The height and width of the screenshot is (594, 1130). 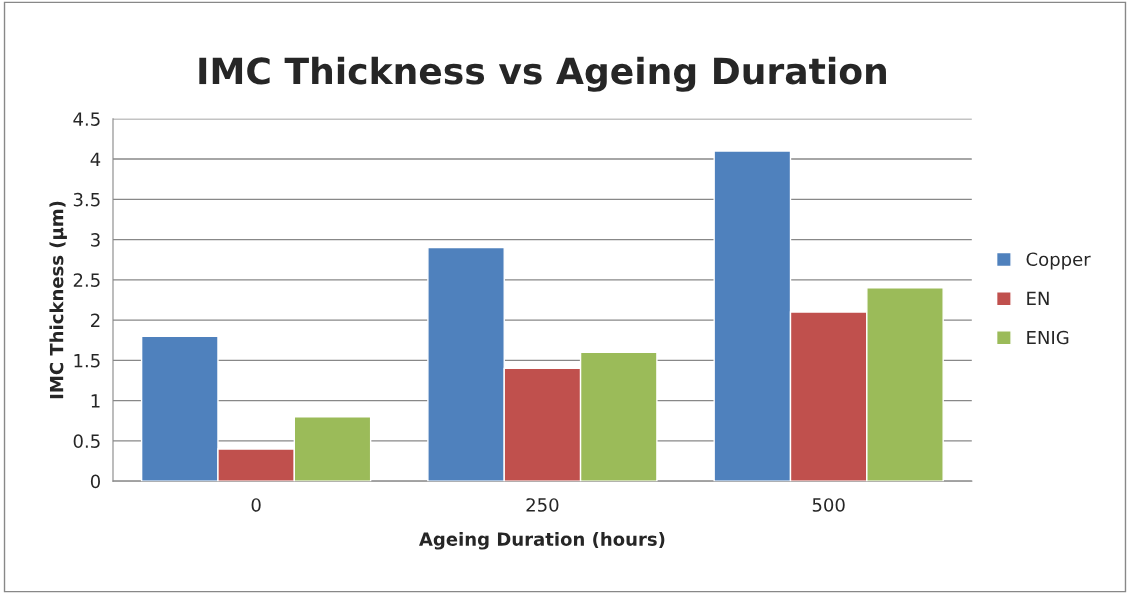 What do you see at coordinates (86, 280) in the screenshot?
I see `y-tick-label: 2.5` at bounding box center [86, 280].